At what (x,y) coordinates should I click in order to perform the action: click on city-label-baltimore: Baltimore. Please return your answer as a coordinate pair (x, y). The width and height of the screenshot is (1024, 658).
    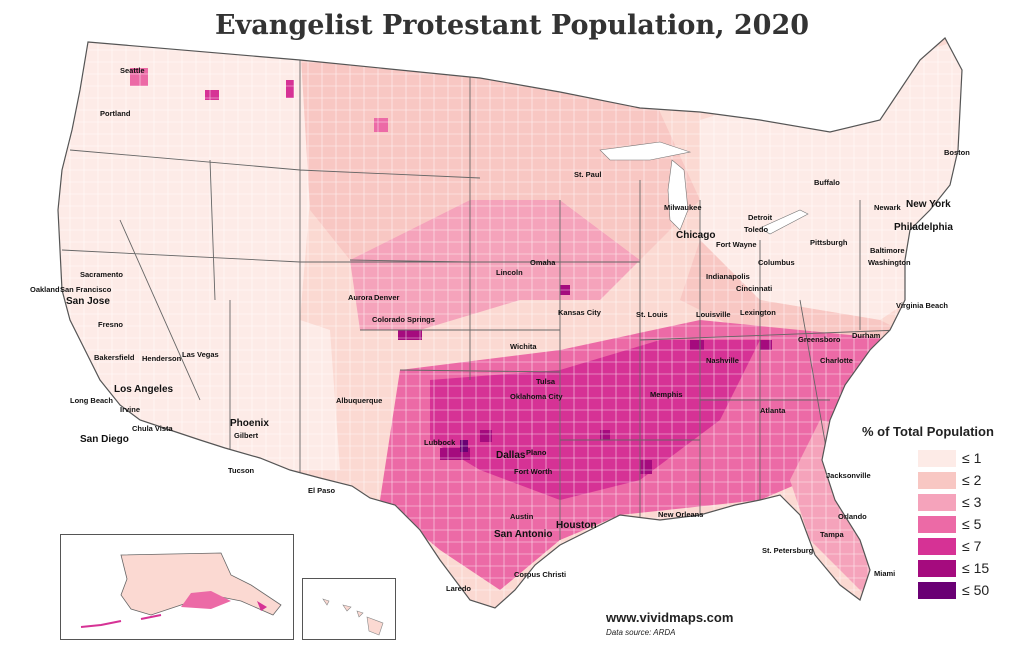
    Looking at the image, I should click on (887, 250).